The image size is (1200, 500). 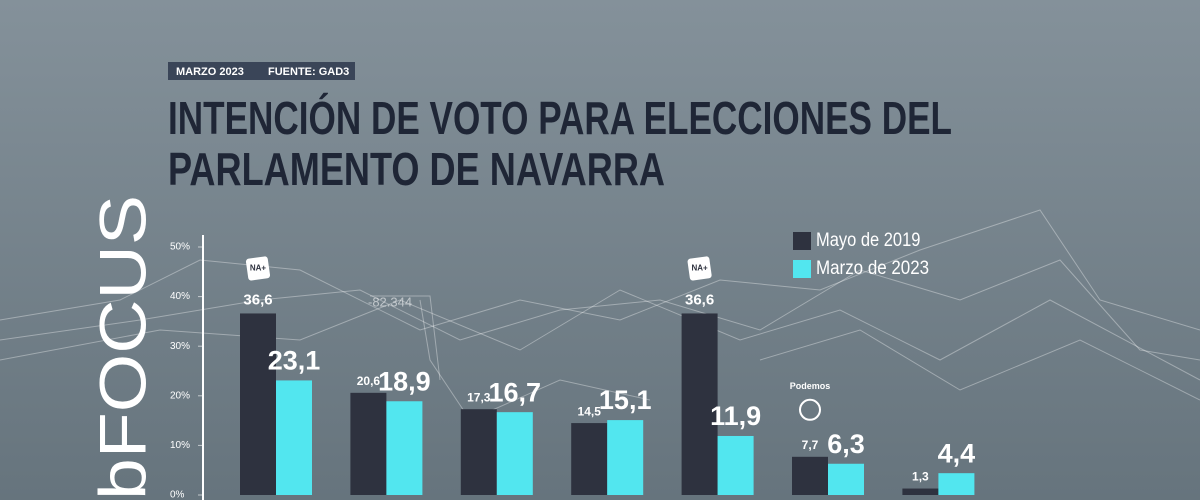 I want to click on value-label: 6,3, so click(x=846, y=444).